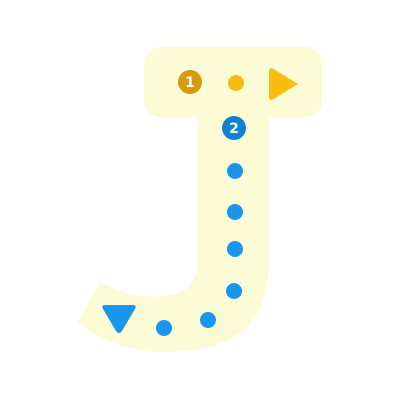 This screenshot has width=400, height=400. I want to click on stroke-one-number: 1, so click(190, 83).